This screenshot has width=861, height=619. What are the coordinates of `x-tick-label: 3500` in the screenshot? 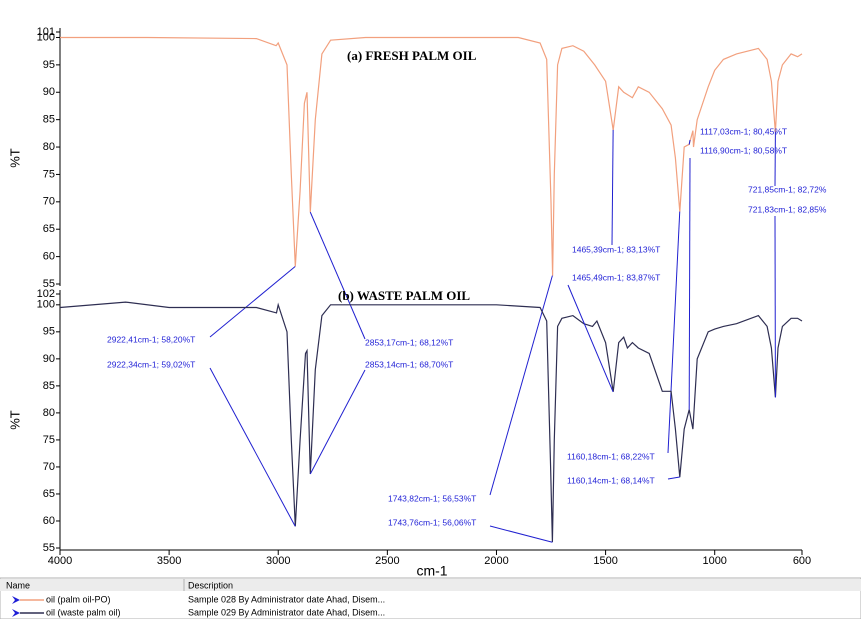 It's located at (169, 561).